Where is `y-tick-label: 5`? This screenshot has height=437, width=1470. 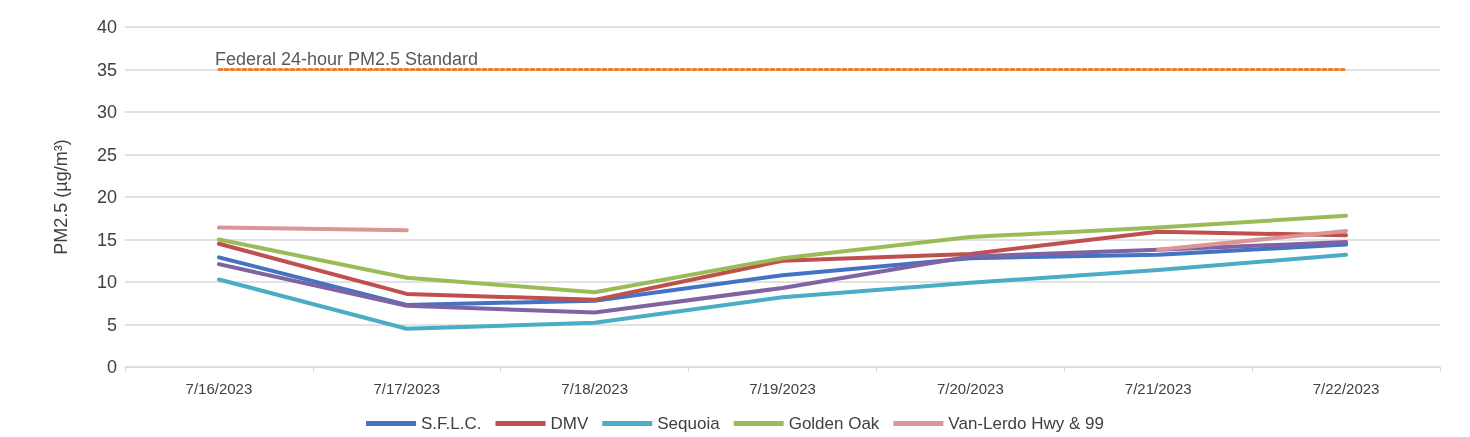 y-tick-label: 5 is located at coordinates (111, 324).